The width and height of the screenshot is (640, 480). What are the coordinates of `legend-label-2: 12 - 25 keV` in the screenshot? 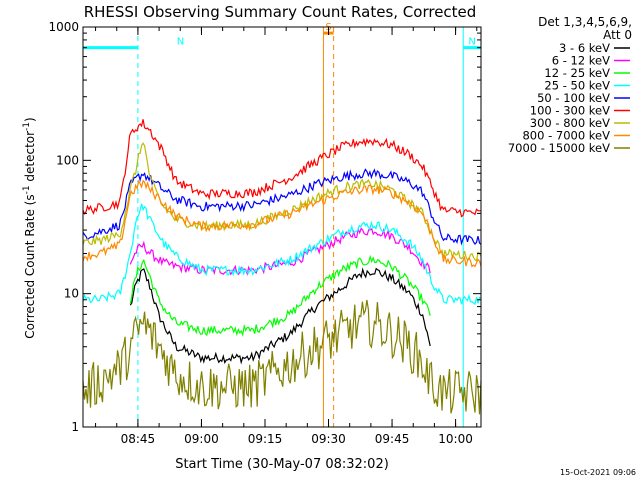 It's located at (577, 73).